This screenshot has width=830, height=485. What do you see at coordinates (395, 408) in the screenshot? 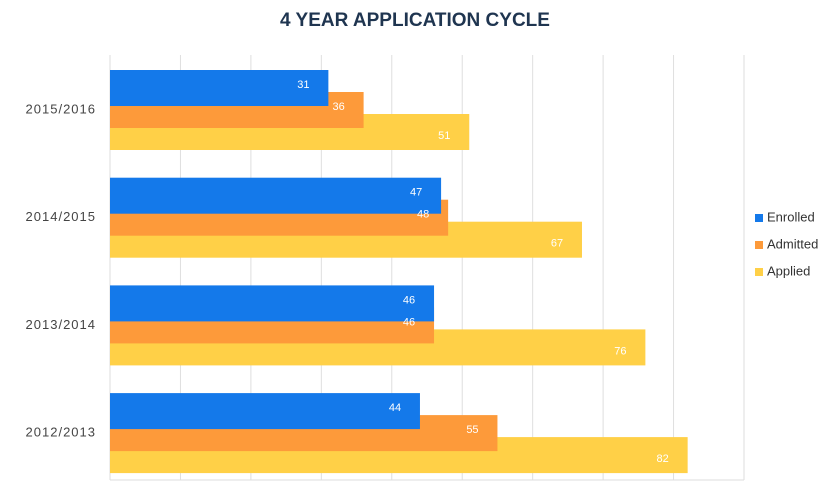
I see `value-label: 44` at bounding box center [395, 408].